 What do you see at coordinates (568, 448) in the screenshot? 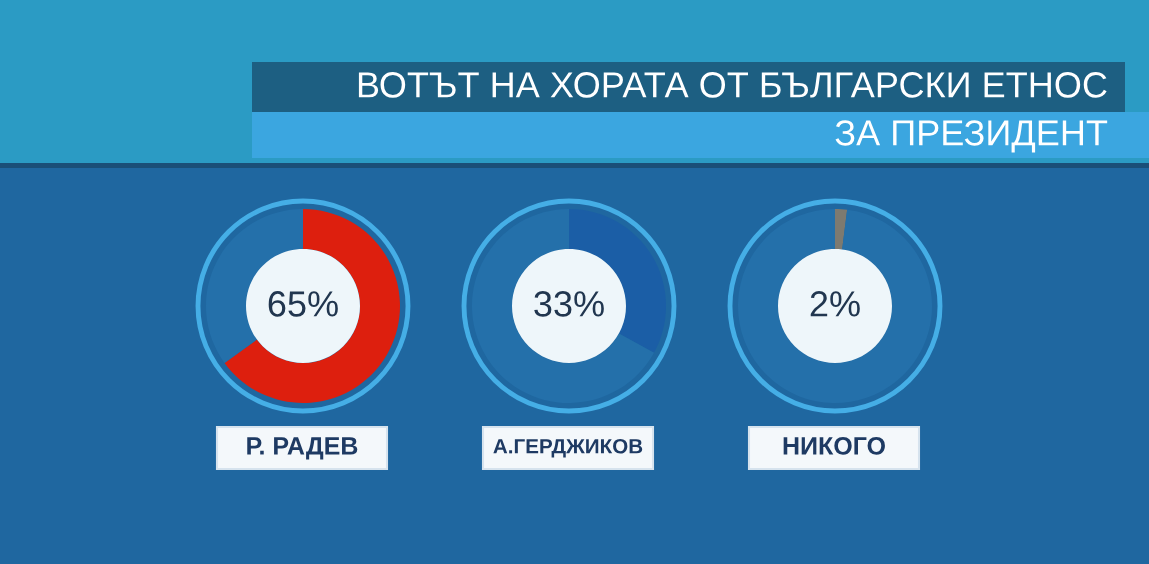
I see `text: А.ГЕРДЖИКОВ` at bounding box center [568, 448].